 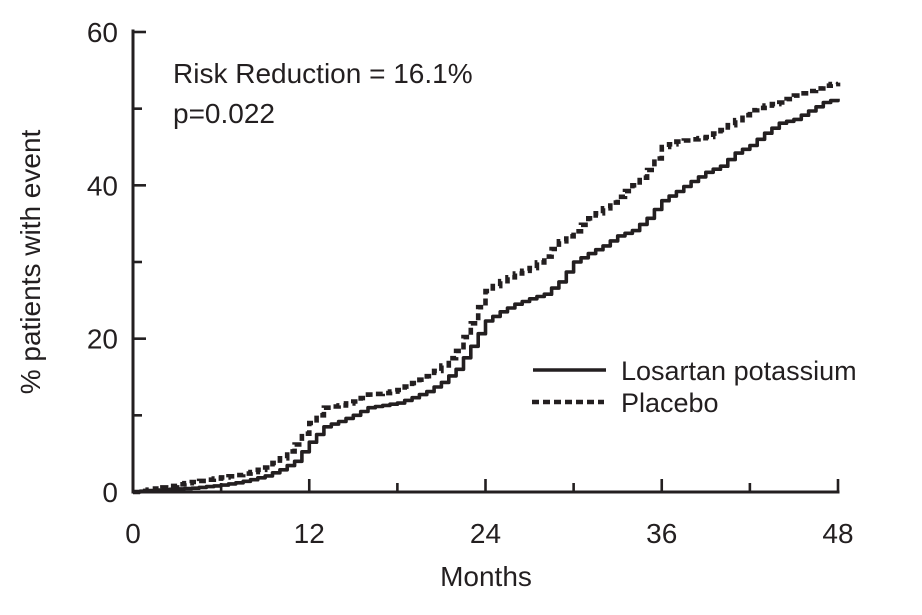 I want to click on legend: Losartan potassium Placebo, so click(x=694, y=387).